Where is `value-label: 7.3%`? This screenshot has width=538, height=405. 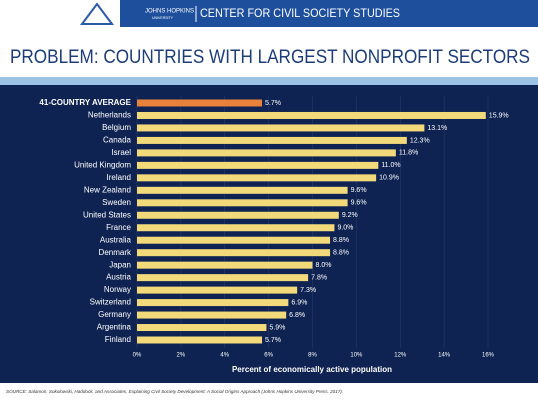
value-label: 7.3% is located at coordinates (308, 290).